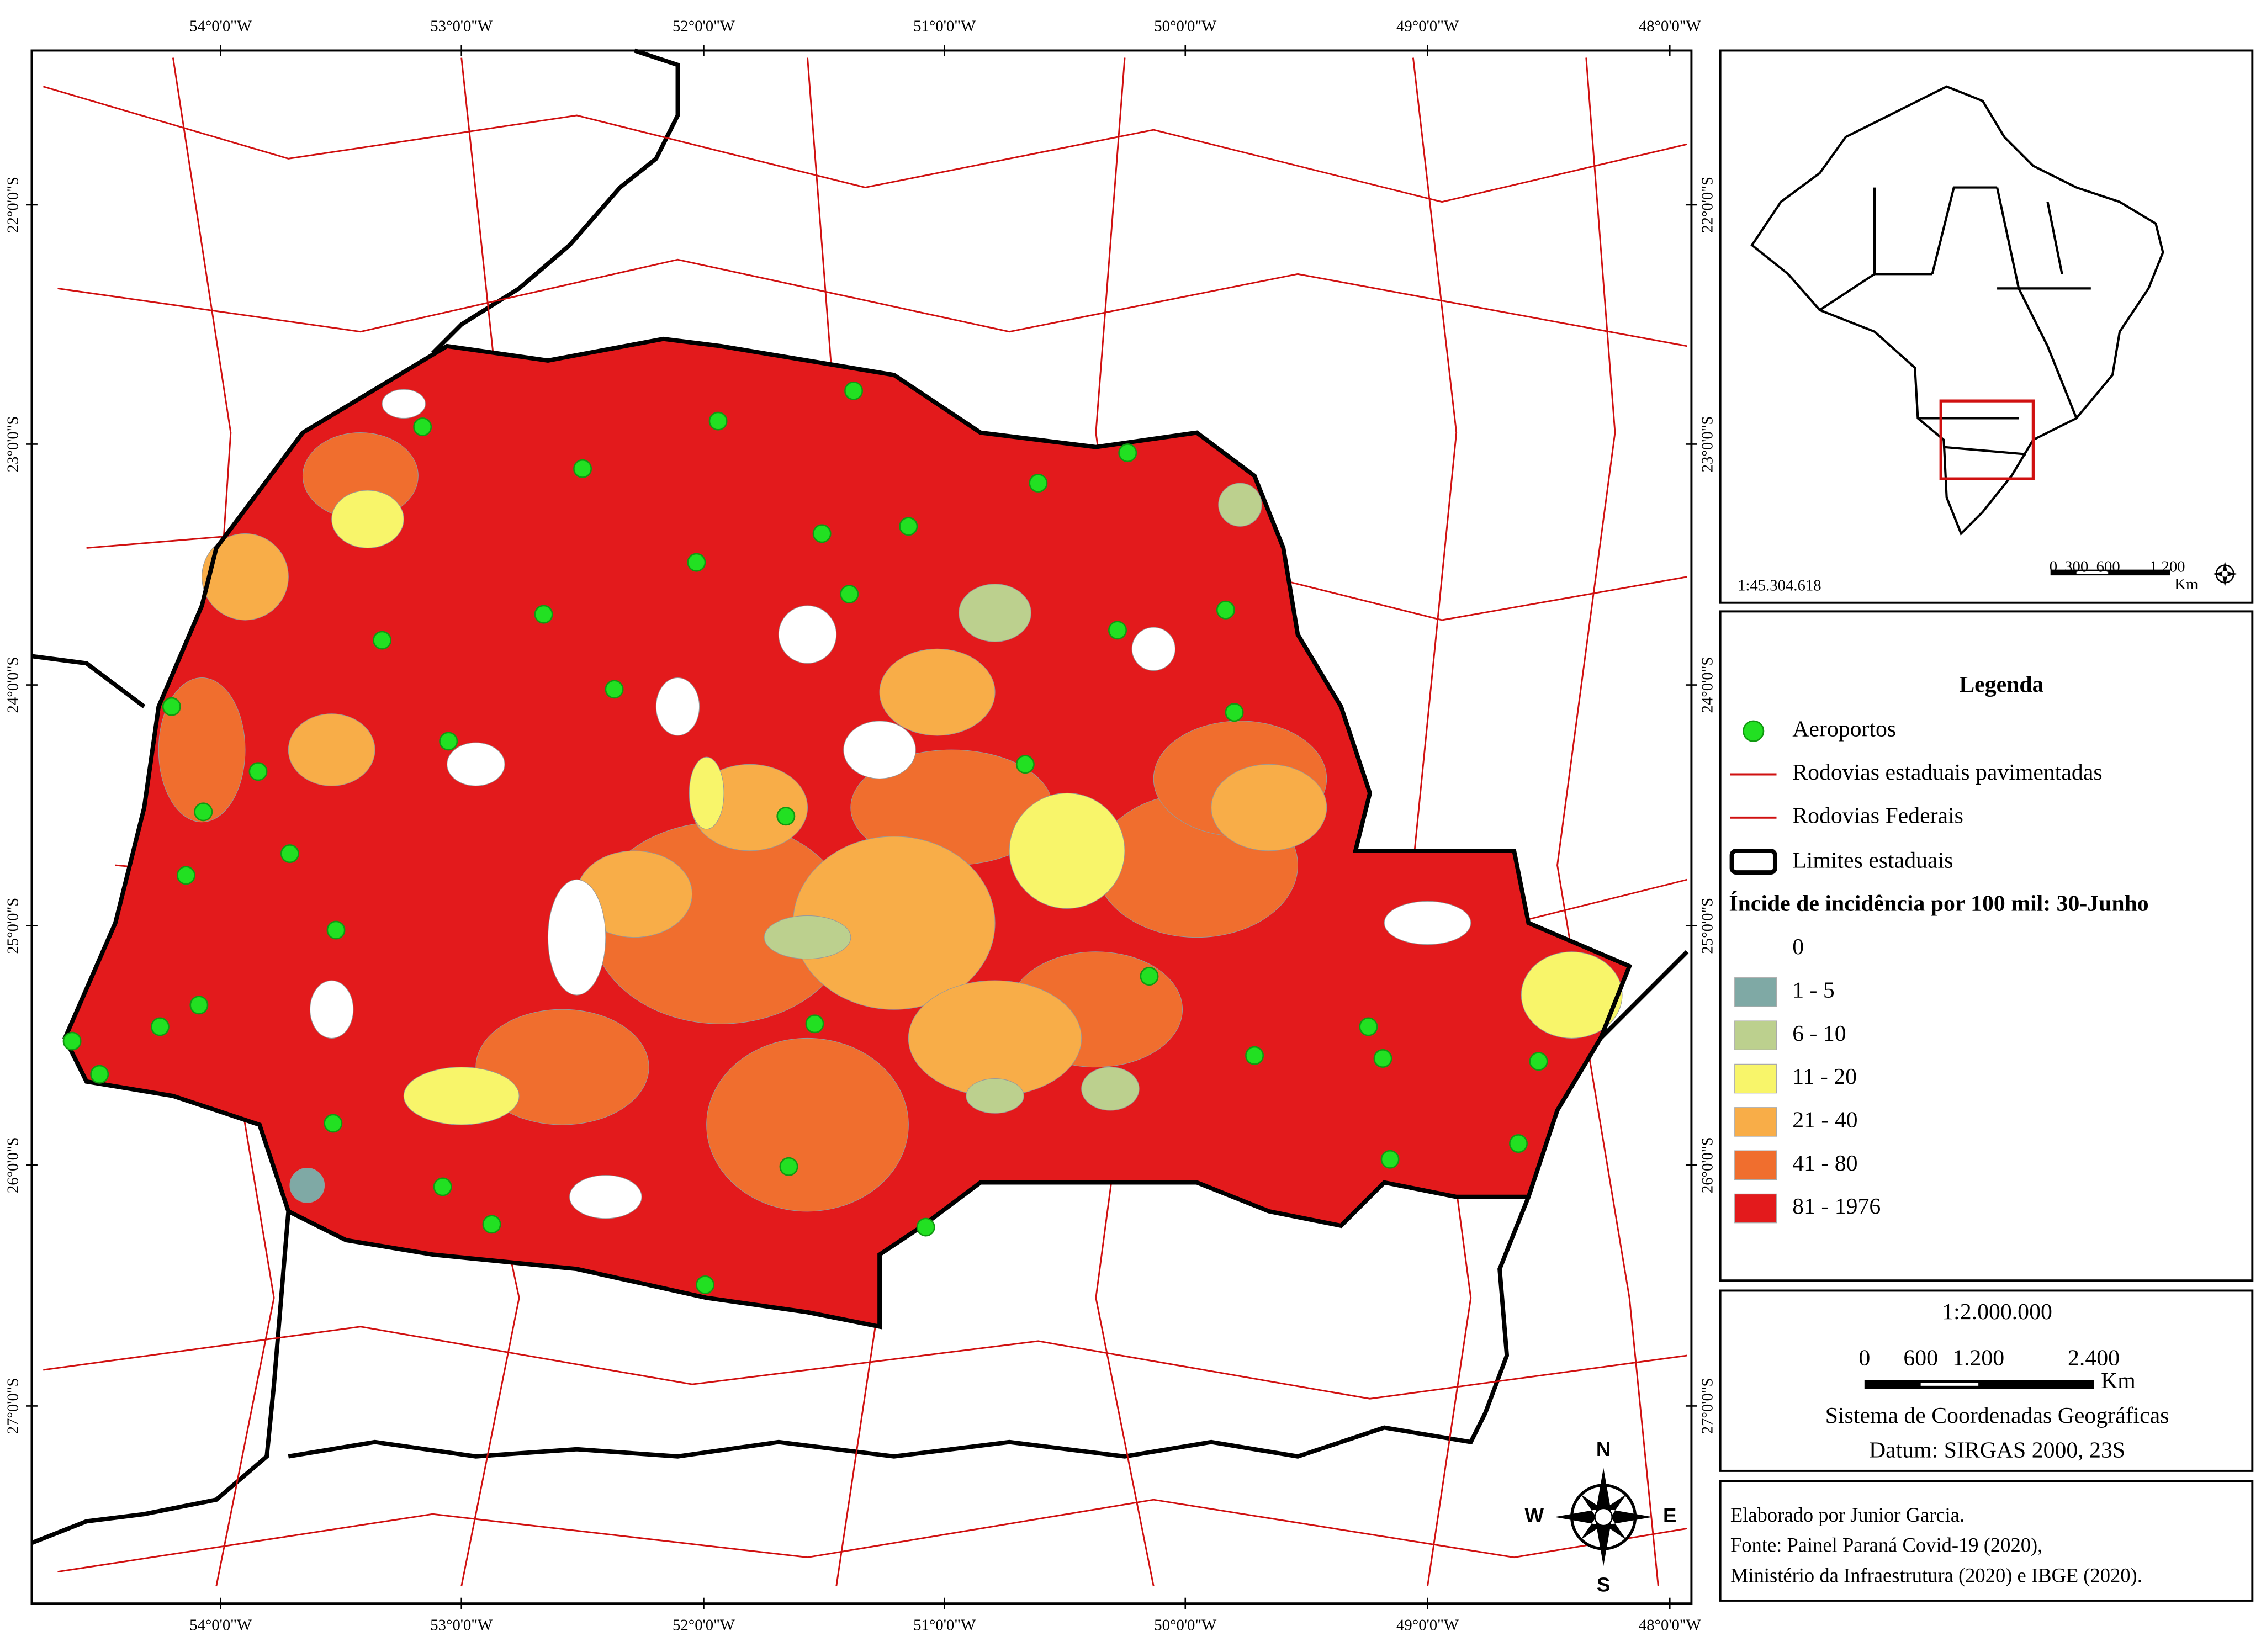 The height and width of the screenshot is (1652, 2261). Describe the element at coordinates (2093, 572) in the screenshot. I see `inset-scalebar-segment` at that location.